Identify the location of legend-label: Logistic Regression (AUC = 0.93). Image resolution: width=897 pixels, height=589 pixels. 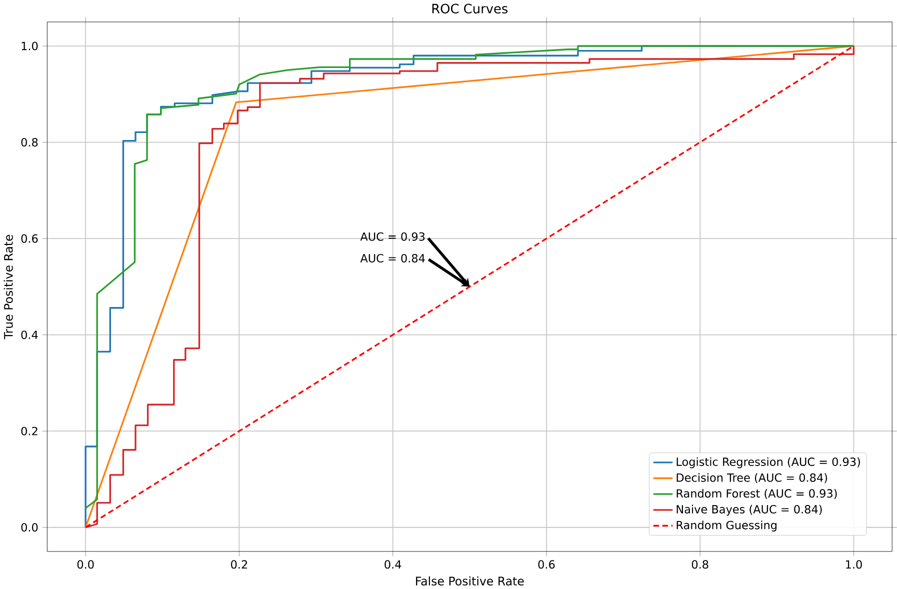
(768, 462).